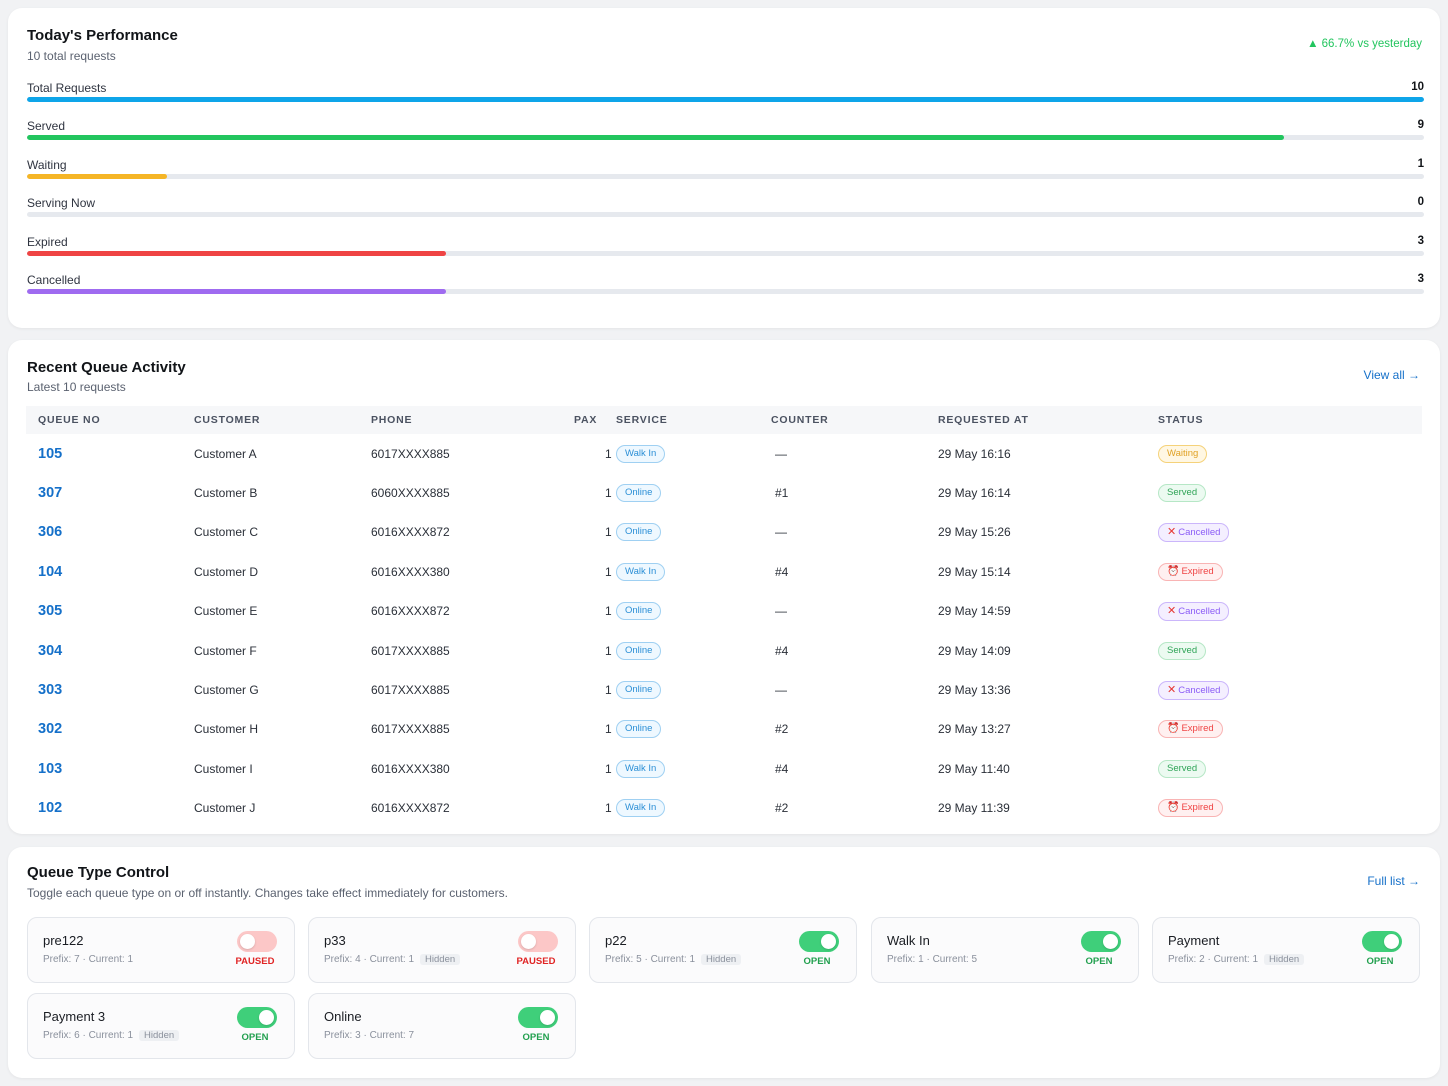  What do you see at coordinates (1194, 611) in the screenshot?
I see `status-badge: ✕ Cancelled` at bounding box center [1194, 611].